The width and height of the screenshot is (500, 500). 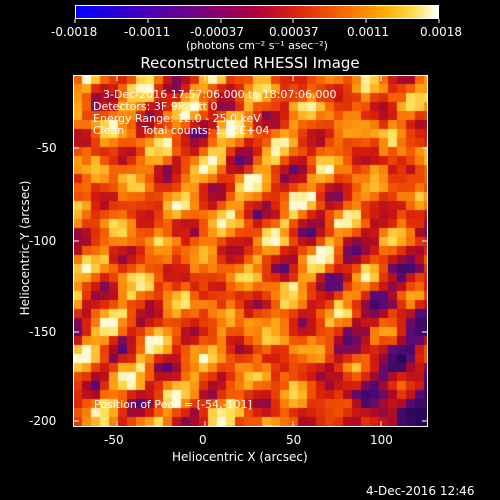 I want to click on colorbar-tick-label: -0.0011, so click(x=147, y=32).